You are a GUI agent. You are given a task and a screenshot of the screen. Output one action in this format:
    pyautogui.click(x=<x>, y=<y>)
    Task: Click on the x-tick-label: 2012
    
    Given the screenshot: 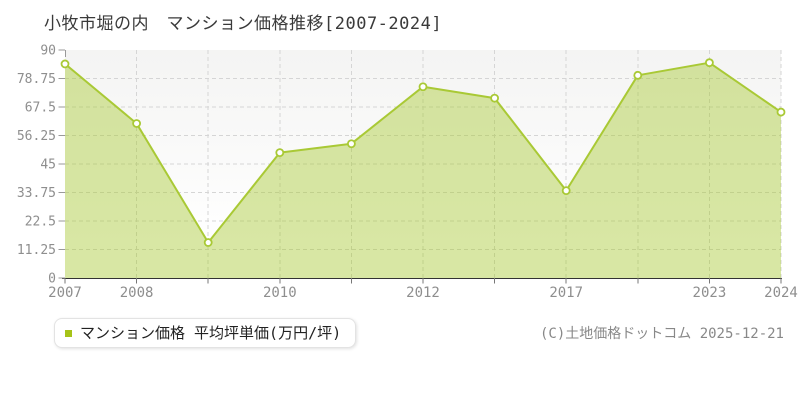 What is the action you would take?
    pyautogui.click(x=423, y=293)
    